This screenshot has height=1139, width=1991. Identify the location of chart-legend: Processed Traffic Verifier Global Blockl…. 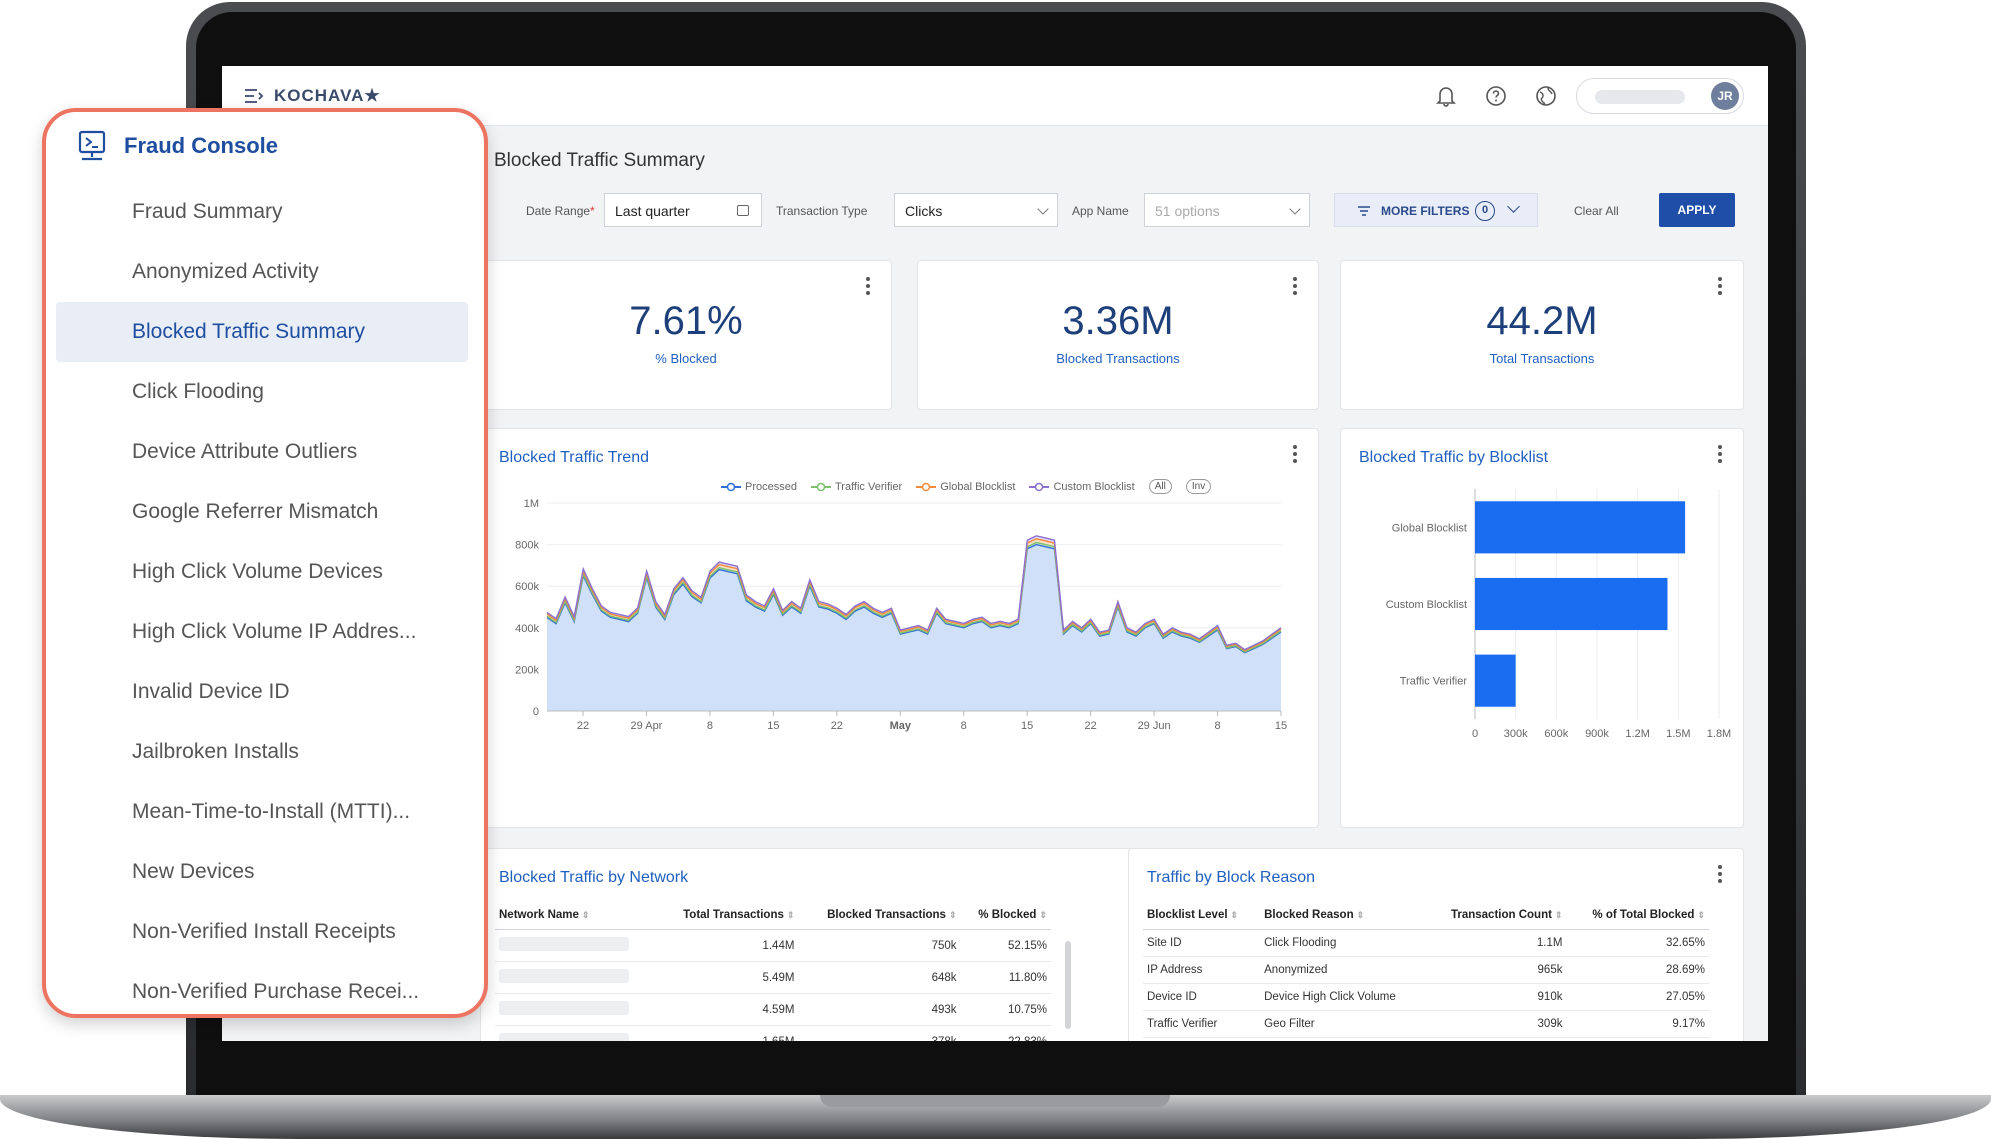
(966, 486).